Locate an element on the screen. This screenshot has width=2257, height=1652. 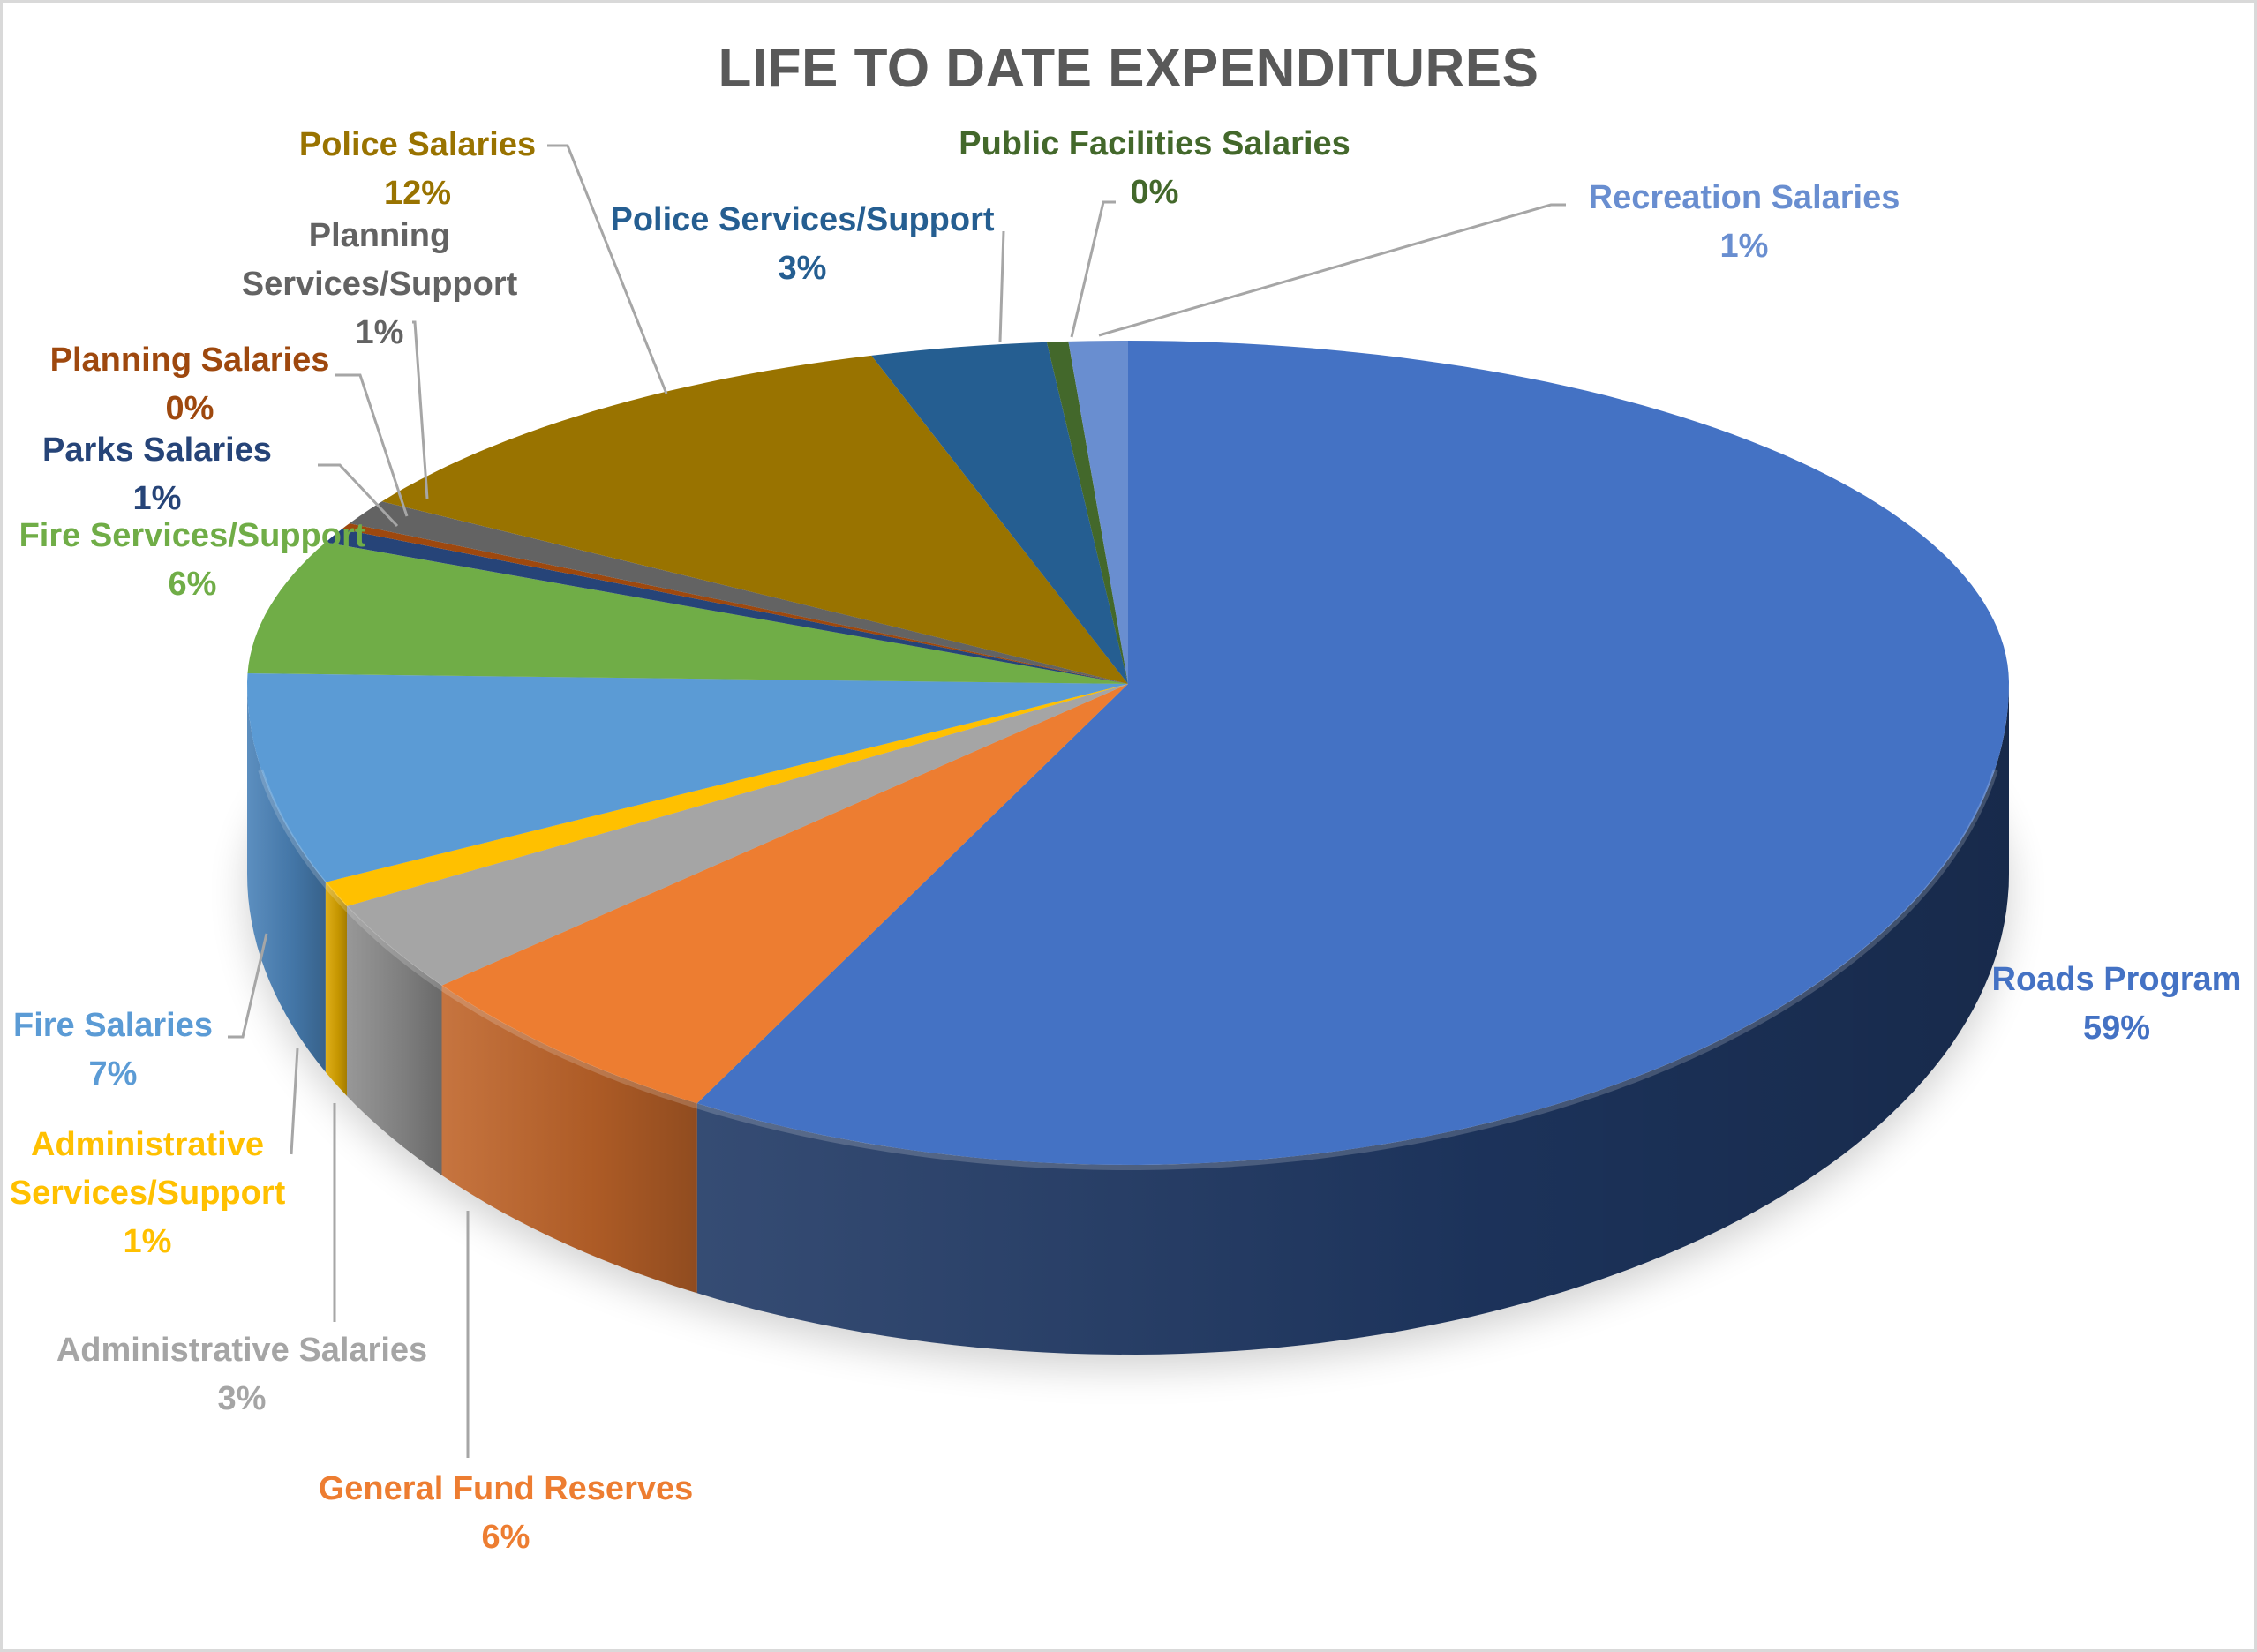
chart-title: LIFE TO DATE EXPENDITURES is located at coordinates (1128, 68).